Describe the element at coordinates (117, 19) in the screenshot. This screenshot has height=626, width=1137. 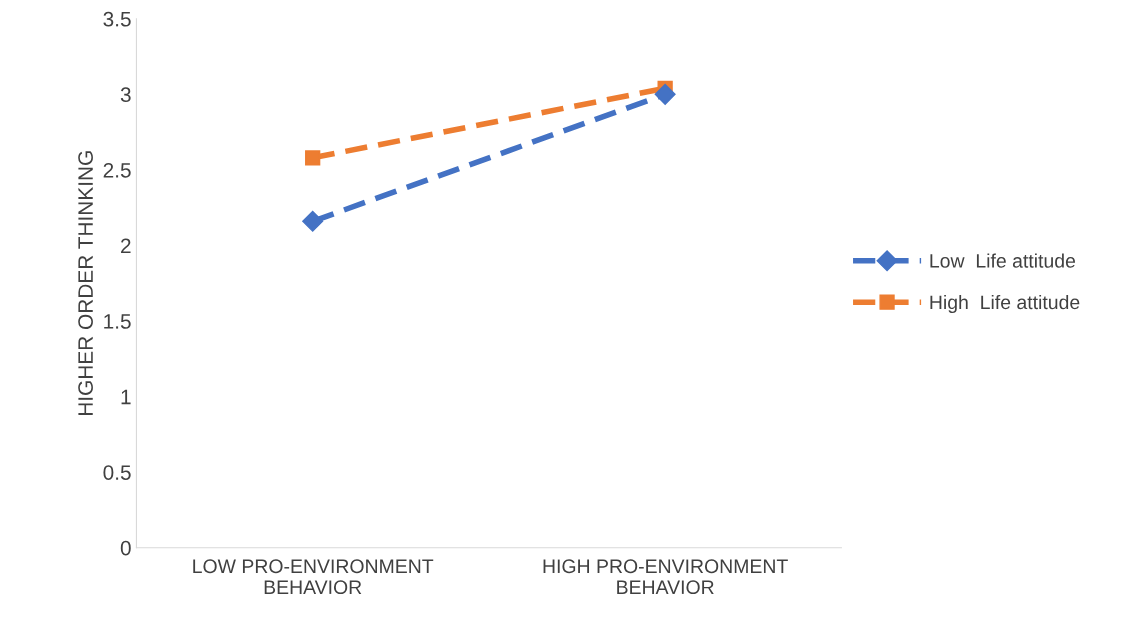
I see `y-tick-label: 3.5` at that location.